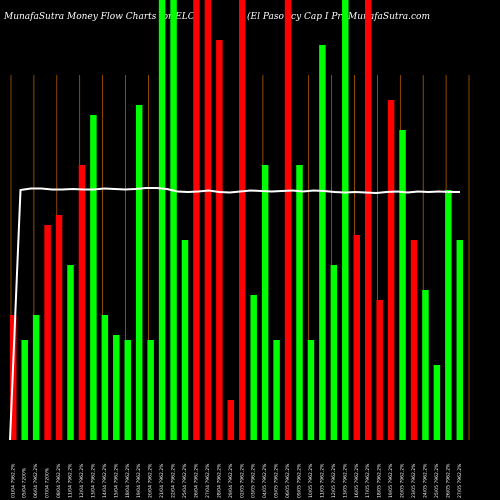 The height and width of the screenshot is (500, 500). What do you see at coordinates (277, 480) in the screenshot?
I see `x-tick-label: 05/05 7962.2%` at bounding box center [277, 480].